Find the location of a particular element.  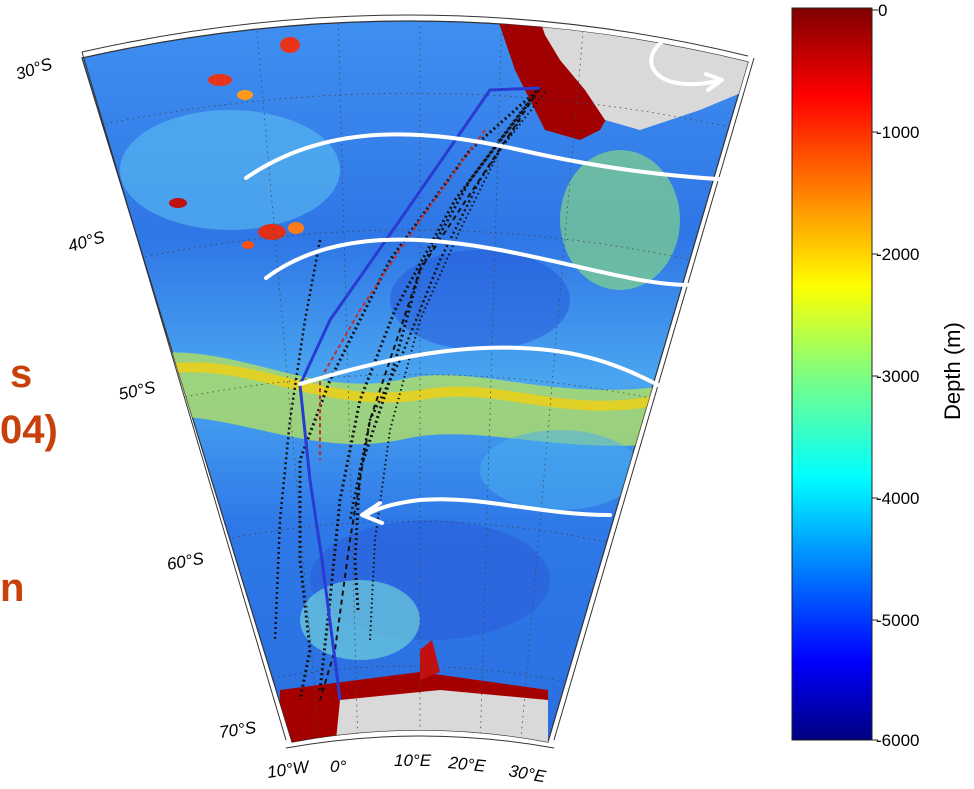

lon-label-0: 0° is located at coordinates (338, 766).